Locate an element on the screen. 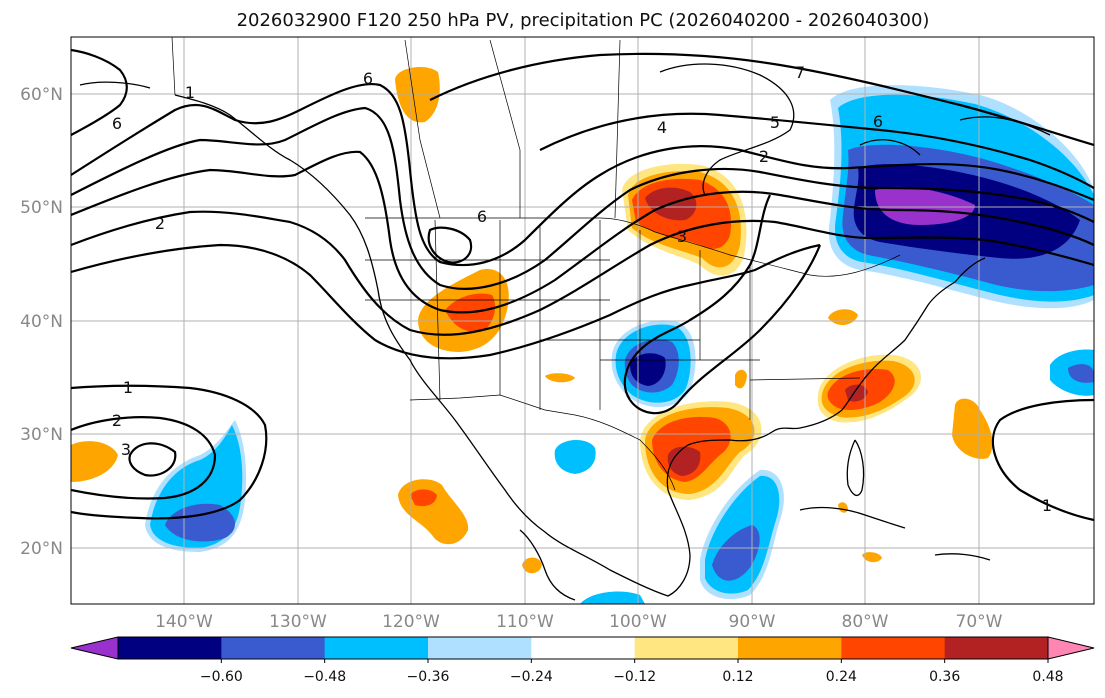  lon-label: 120°W is located at coordinates (411, 622).